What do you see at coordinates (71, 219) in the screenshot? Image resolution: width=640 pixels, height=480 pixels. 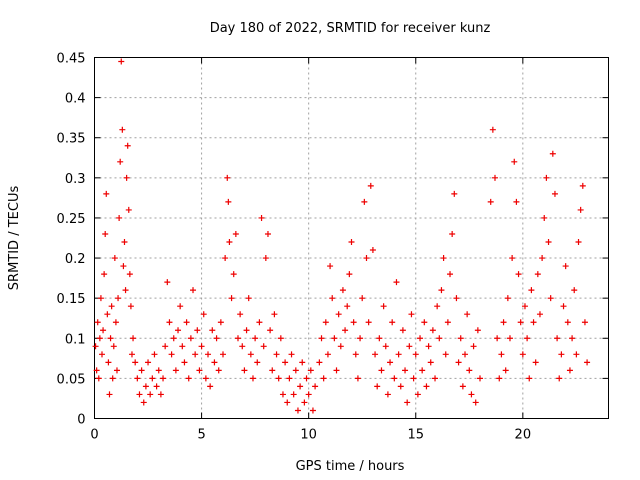 I see `y-tick-label: 0.25` at bounding box center [71, 219].